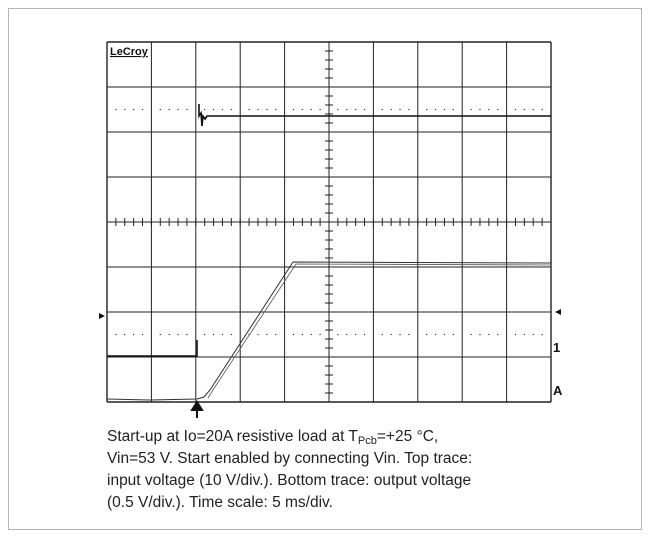  I want to click on caption-line: (0.5 V/div.). Time scale: 5 ms/div., so click(220, 502).